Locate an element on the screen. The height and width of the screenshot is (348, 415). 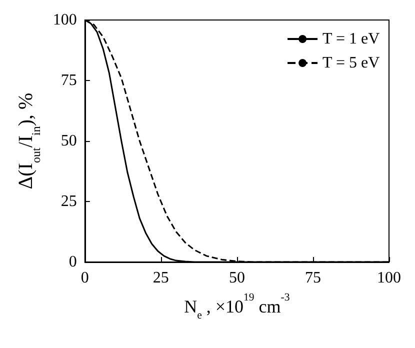
x-tick-label: 75 is located at coordinates (312, 278).